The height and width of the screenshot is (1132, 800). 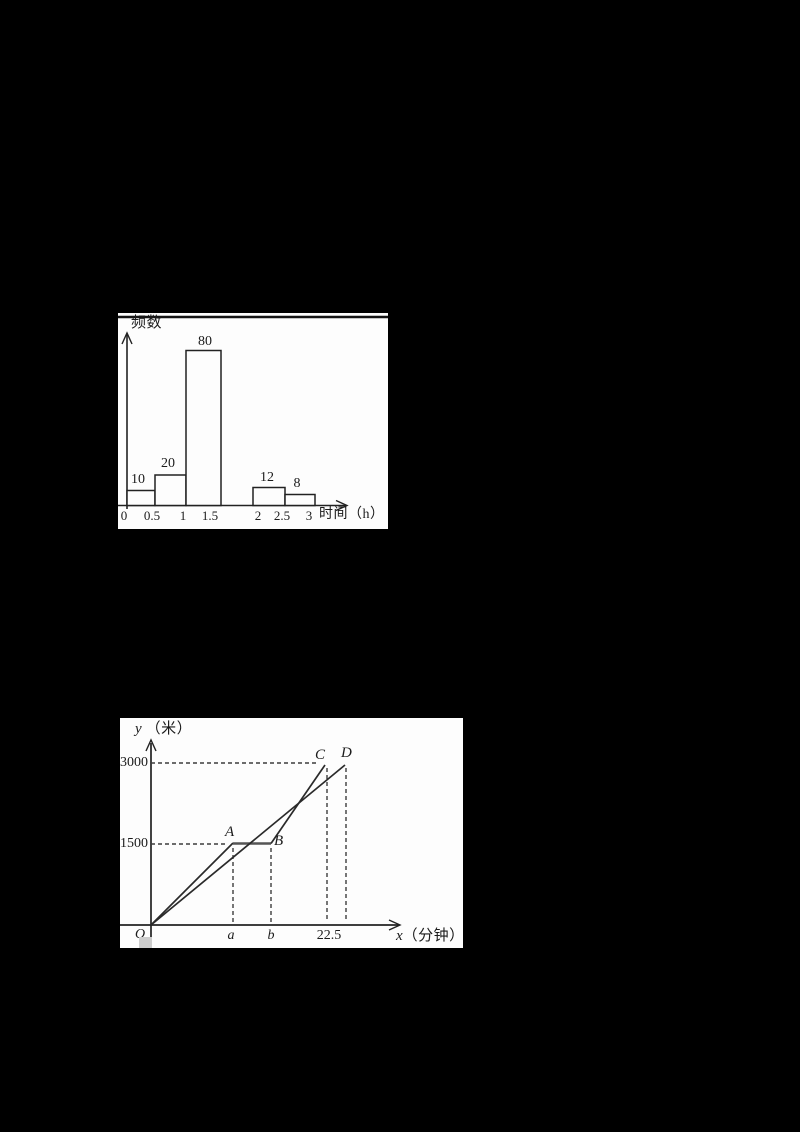 I want to click on x-unit: （分钟）, so click(x=433, y=936).